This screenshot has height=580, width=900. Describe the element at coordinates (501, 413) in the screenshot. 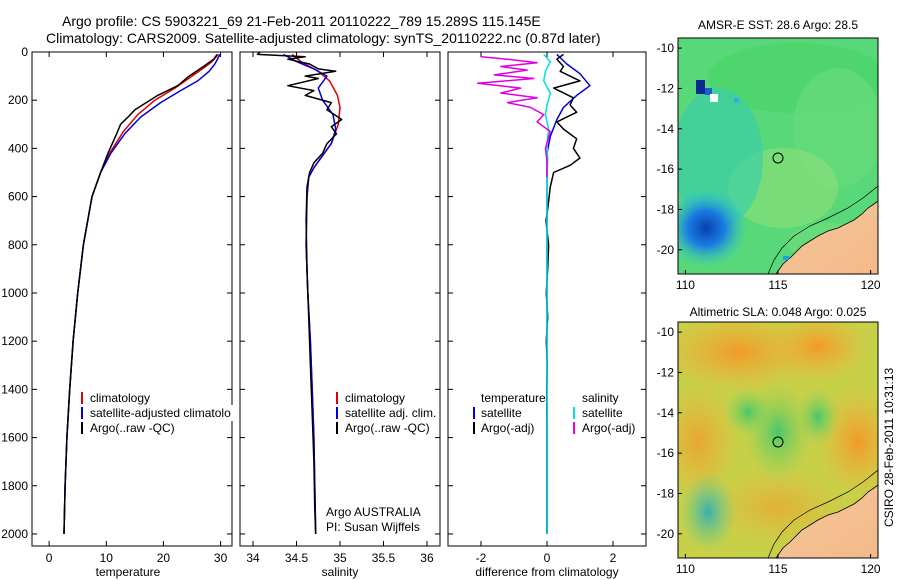

I see `legend-label-temp-satellite: satellite` at that location.